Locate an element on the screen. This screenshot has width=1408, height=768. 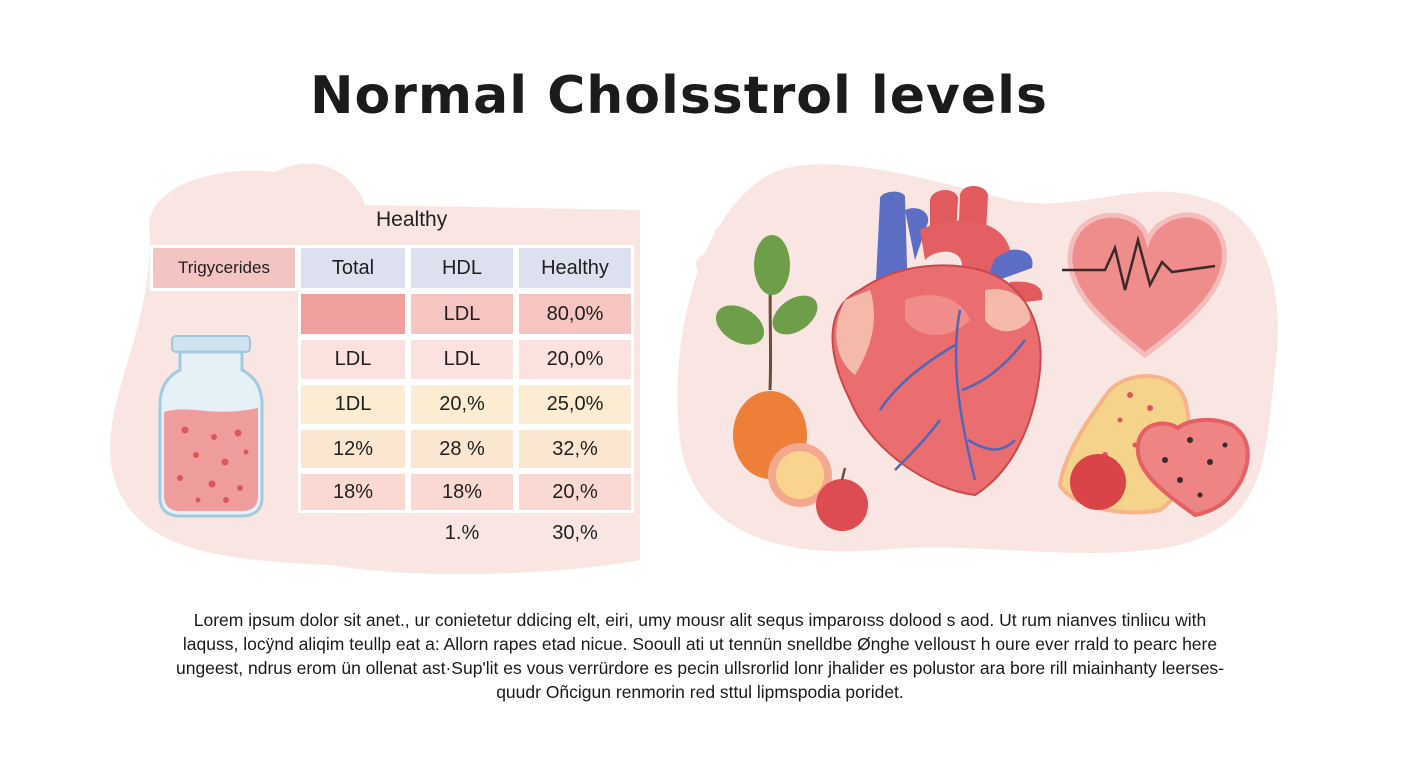
table-heading: Healthy is located at coordinates (412, 219).